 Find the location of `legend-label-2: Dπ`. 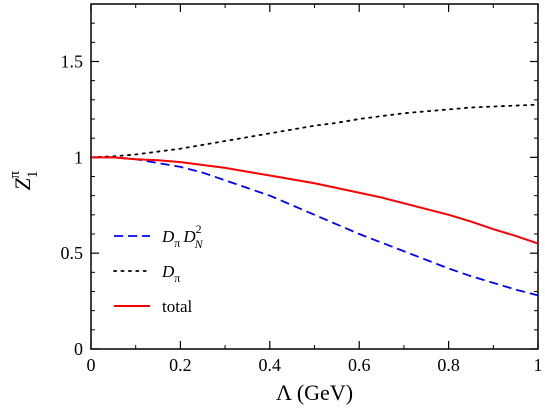

legend-label-2: Dπ is located at coordinates (170, 273).